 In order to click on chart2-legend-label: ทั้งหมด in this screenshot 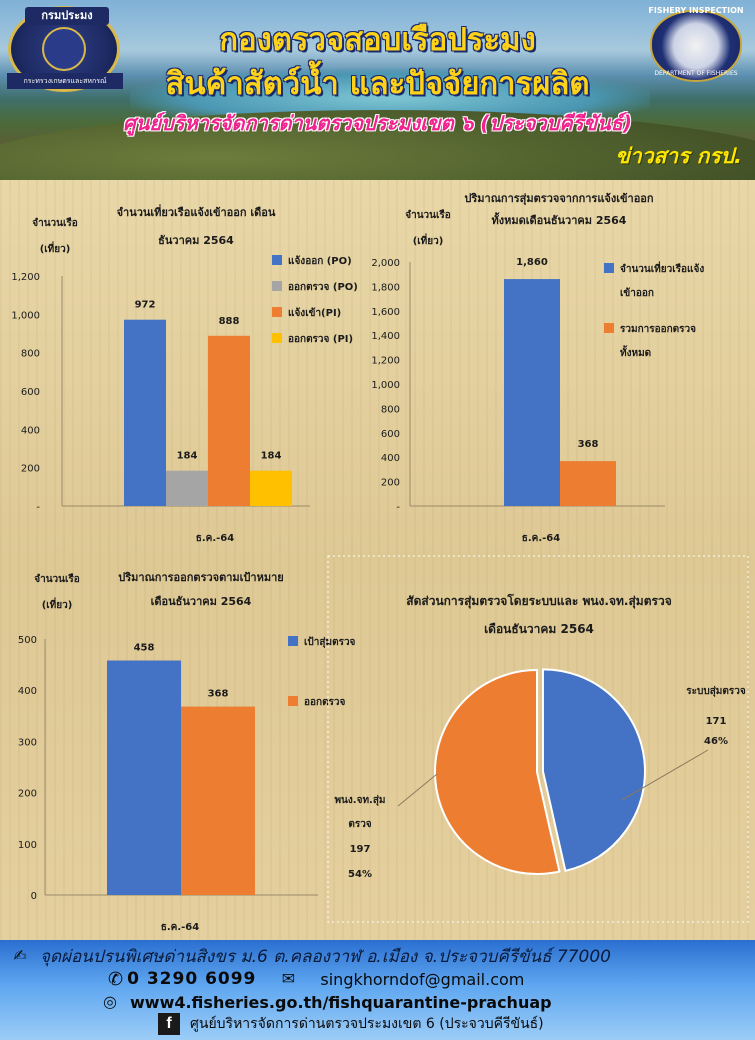, I will do `click(635, 352)`.